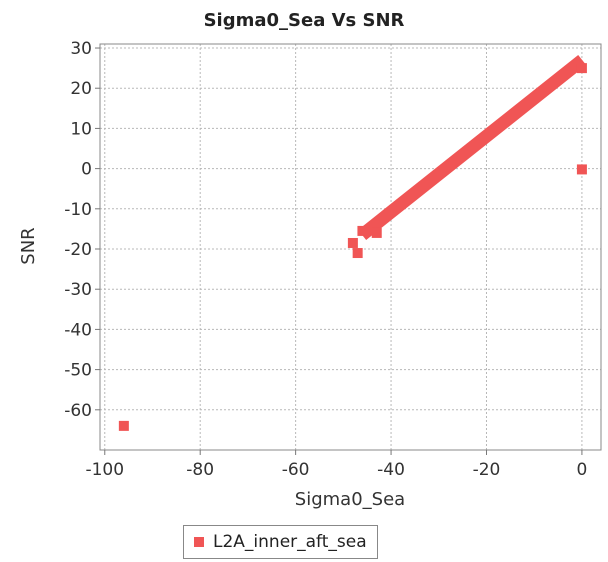 This screenshot has height=562, width=608. What do you see at coordinates (78, 371) in the screenshot?
I see `y-tick-label: -50` at bounding box center [78, 371].